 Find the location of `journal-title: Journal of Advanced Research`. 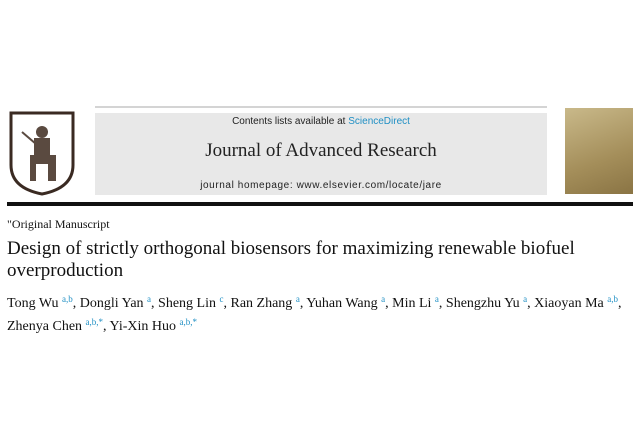

journal-title: Journal of Advanced Research is located at coordinates (321, 150).